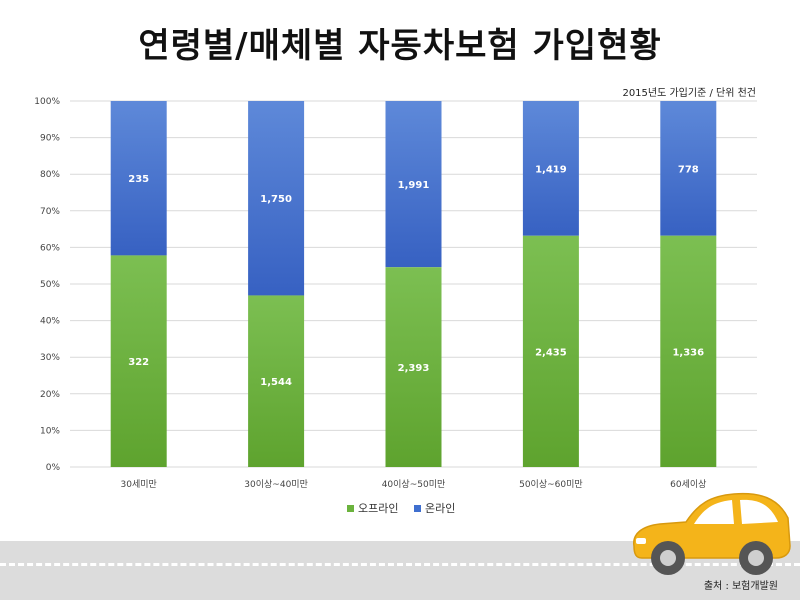  I want to click on y-tick-label: 100%, so click(47, 102).